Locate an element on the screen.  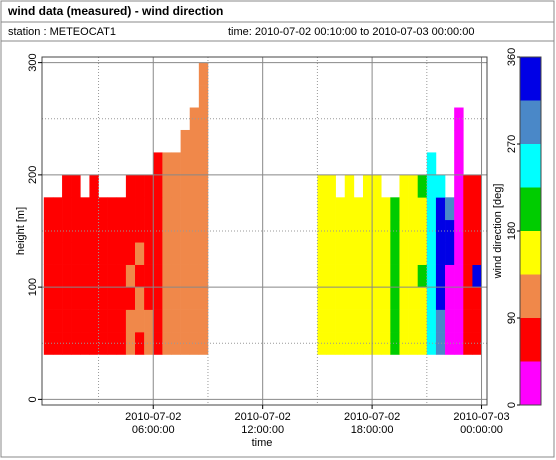
colorbar-tick-label: 180 is located at coordinates (512, 231).